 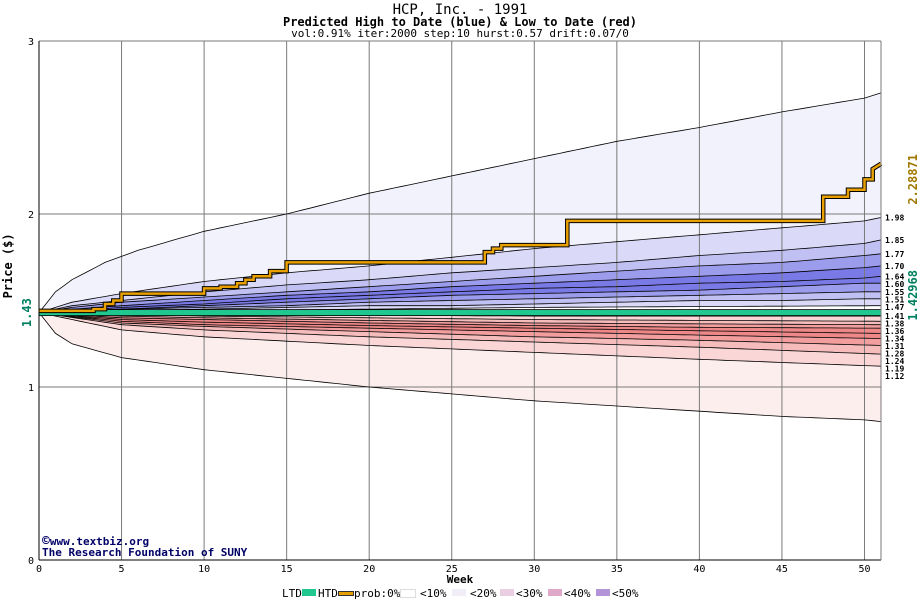 I want to click on right-label-0: 1.98, so click(x=894, y=217).